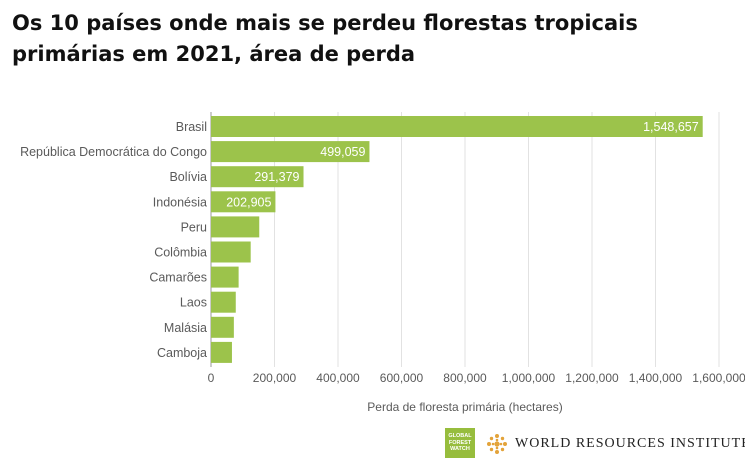 This screenshot has height=474, width=745. I want to click on x-tick-label: 400,000, so click(338, 378).